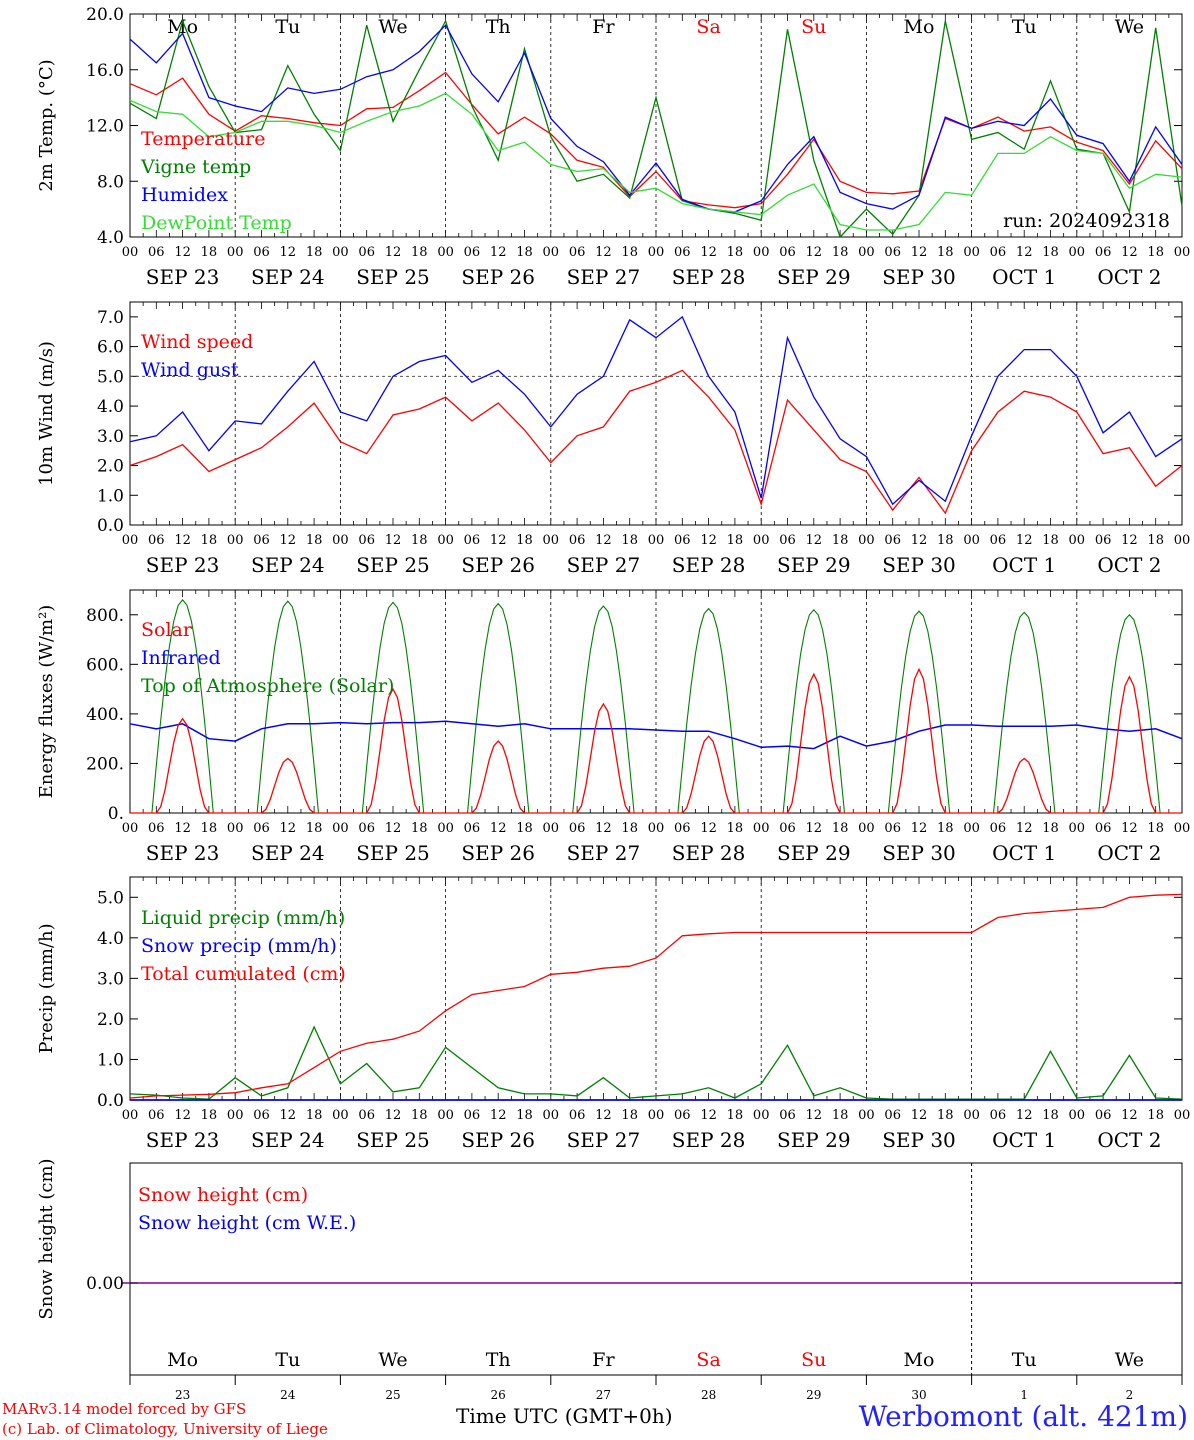 The width and height of the screenshot is (1194, 1440). What do you see at coordinates (110, 318) in the screenshot?
I see `y-tick-label: 7.0` at bounding box center [110, 318].